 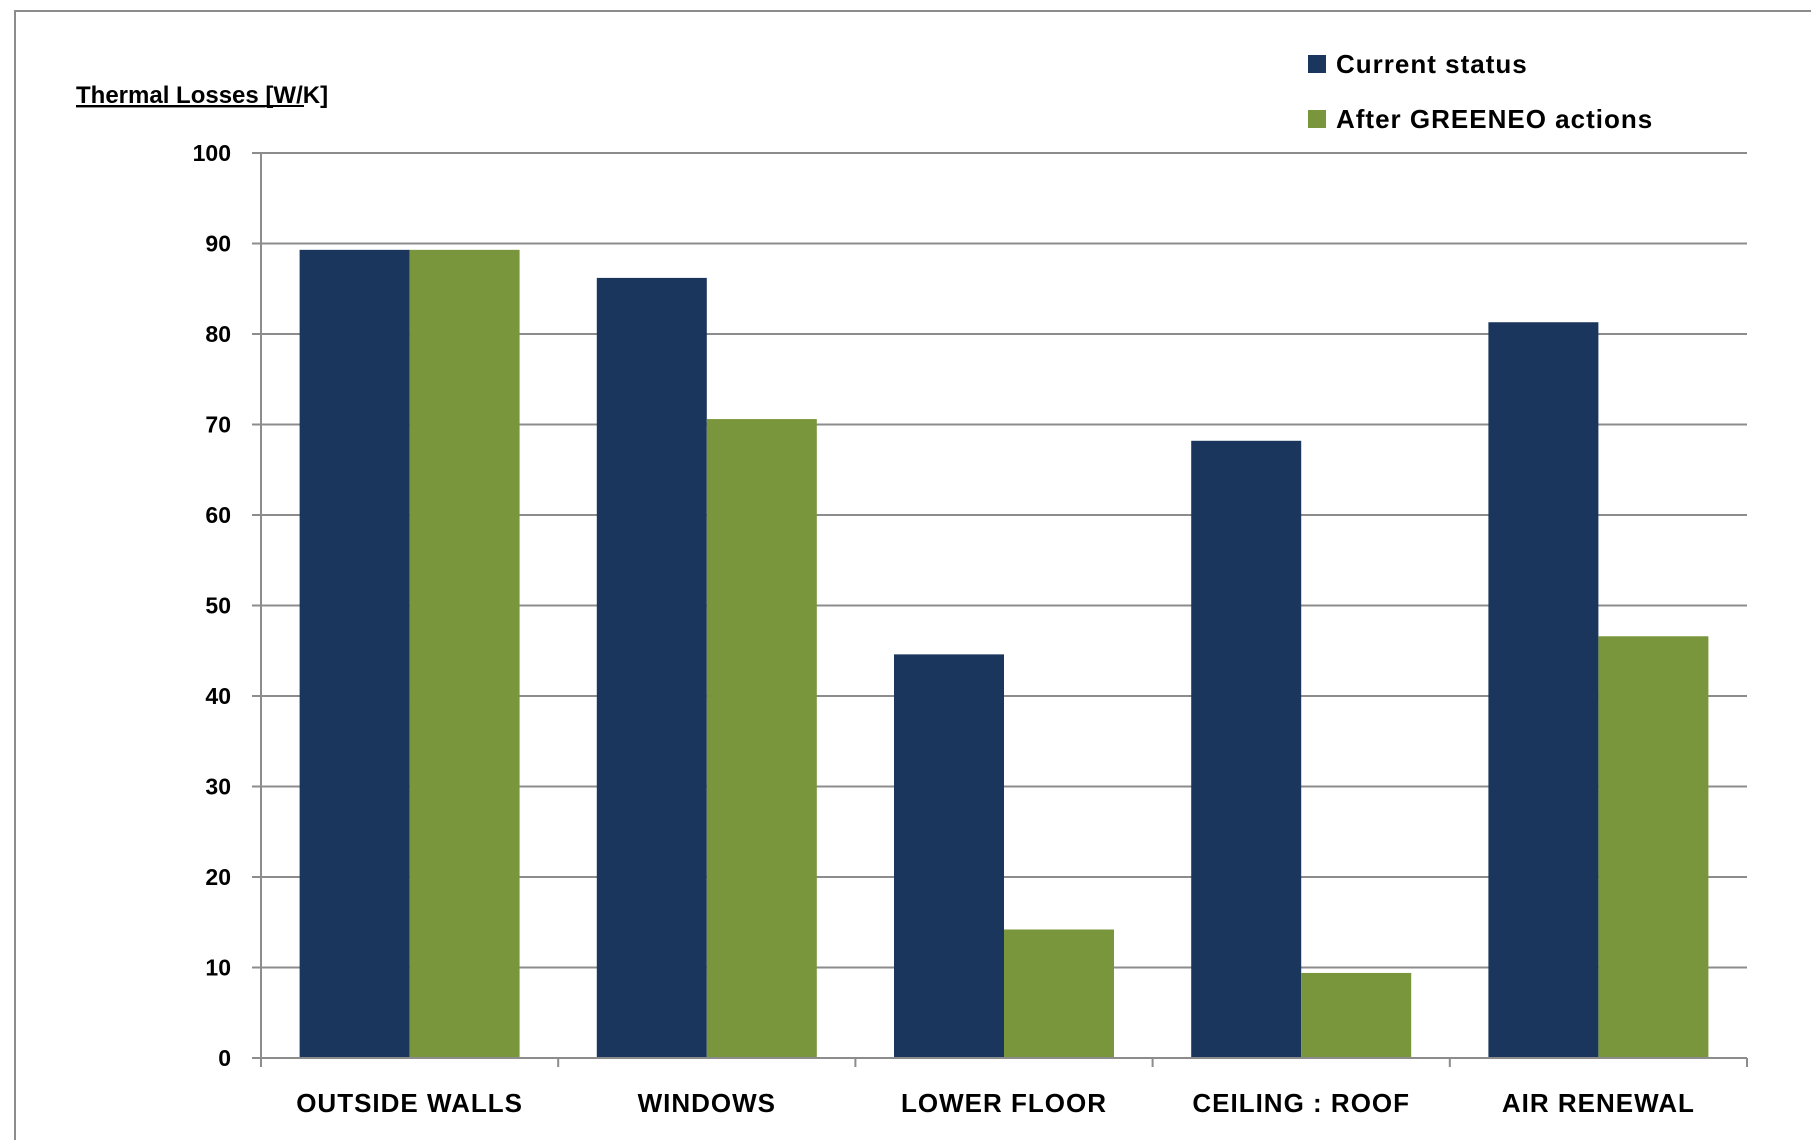 What do you see at coordinates (218, 515) in the screenshot?
I see `y-tick-label: 60` at bounding box center [218, 515].